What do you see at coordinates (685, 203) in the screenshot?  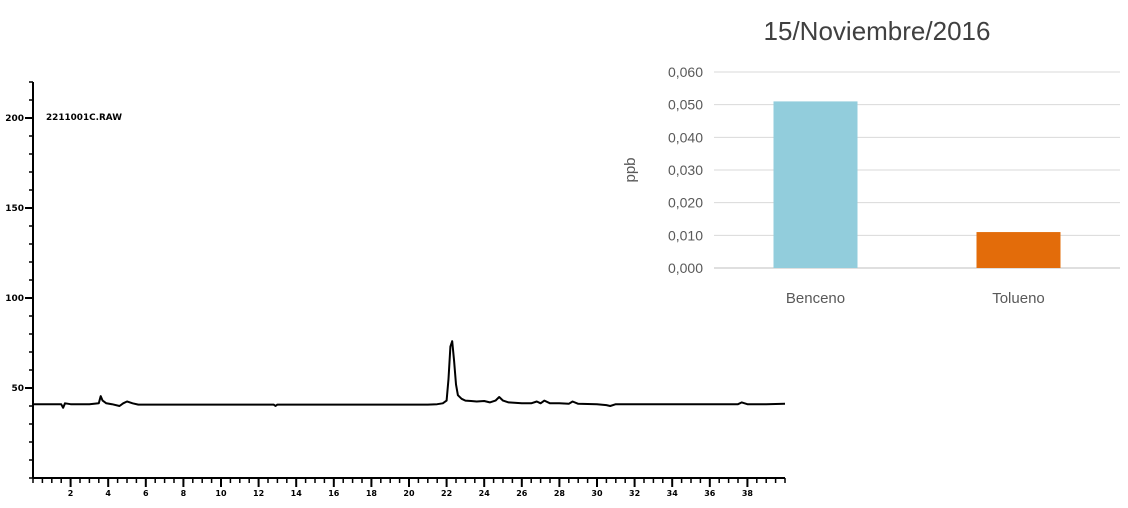 I see `bar-chart-y-tick-label: 0,020` at bounding box center [685, 203].